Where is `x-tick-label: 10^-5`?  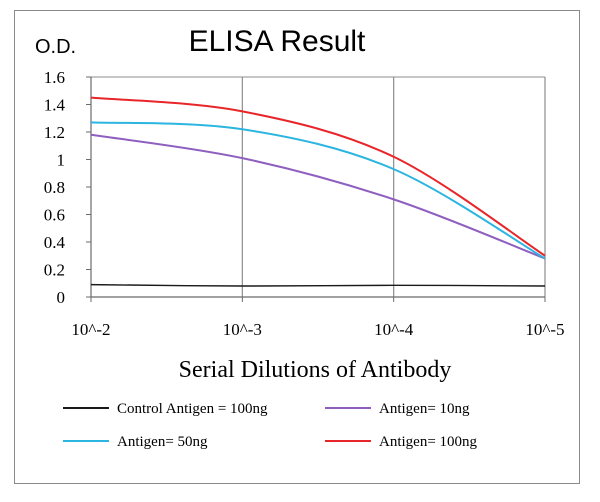
x-tick-label: 10^-5 is located at coordinates (544, 329).